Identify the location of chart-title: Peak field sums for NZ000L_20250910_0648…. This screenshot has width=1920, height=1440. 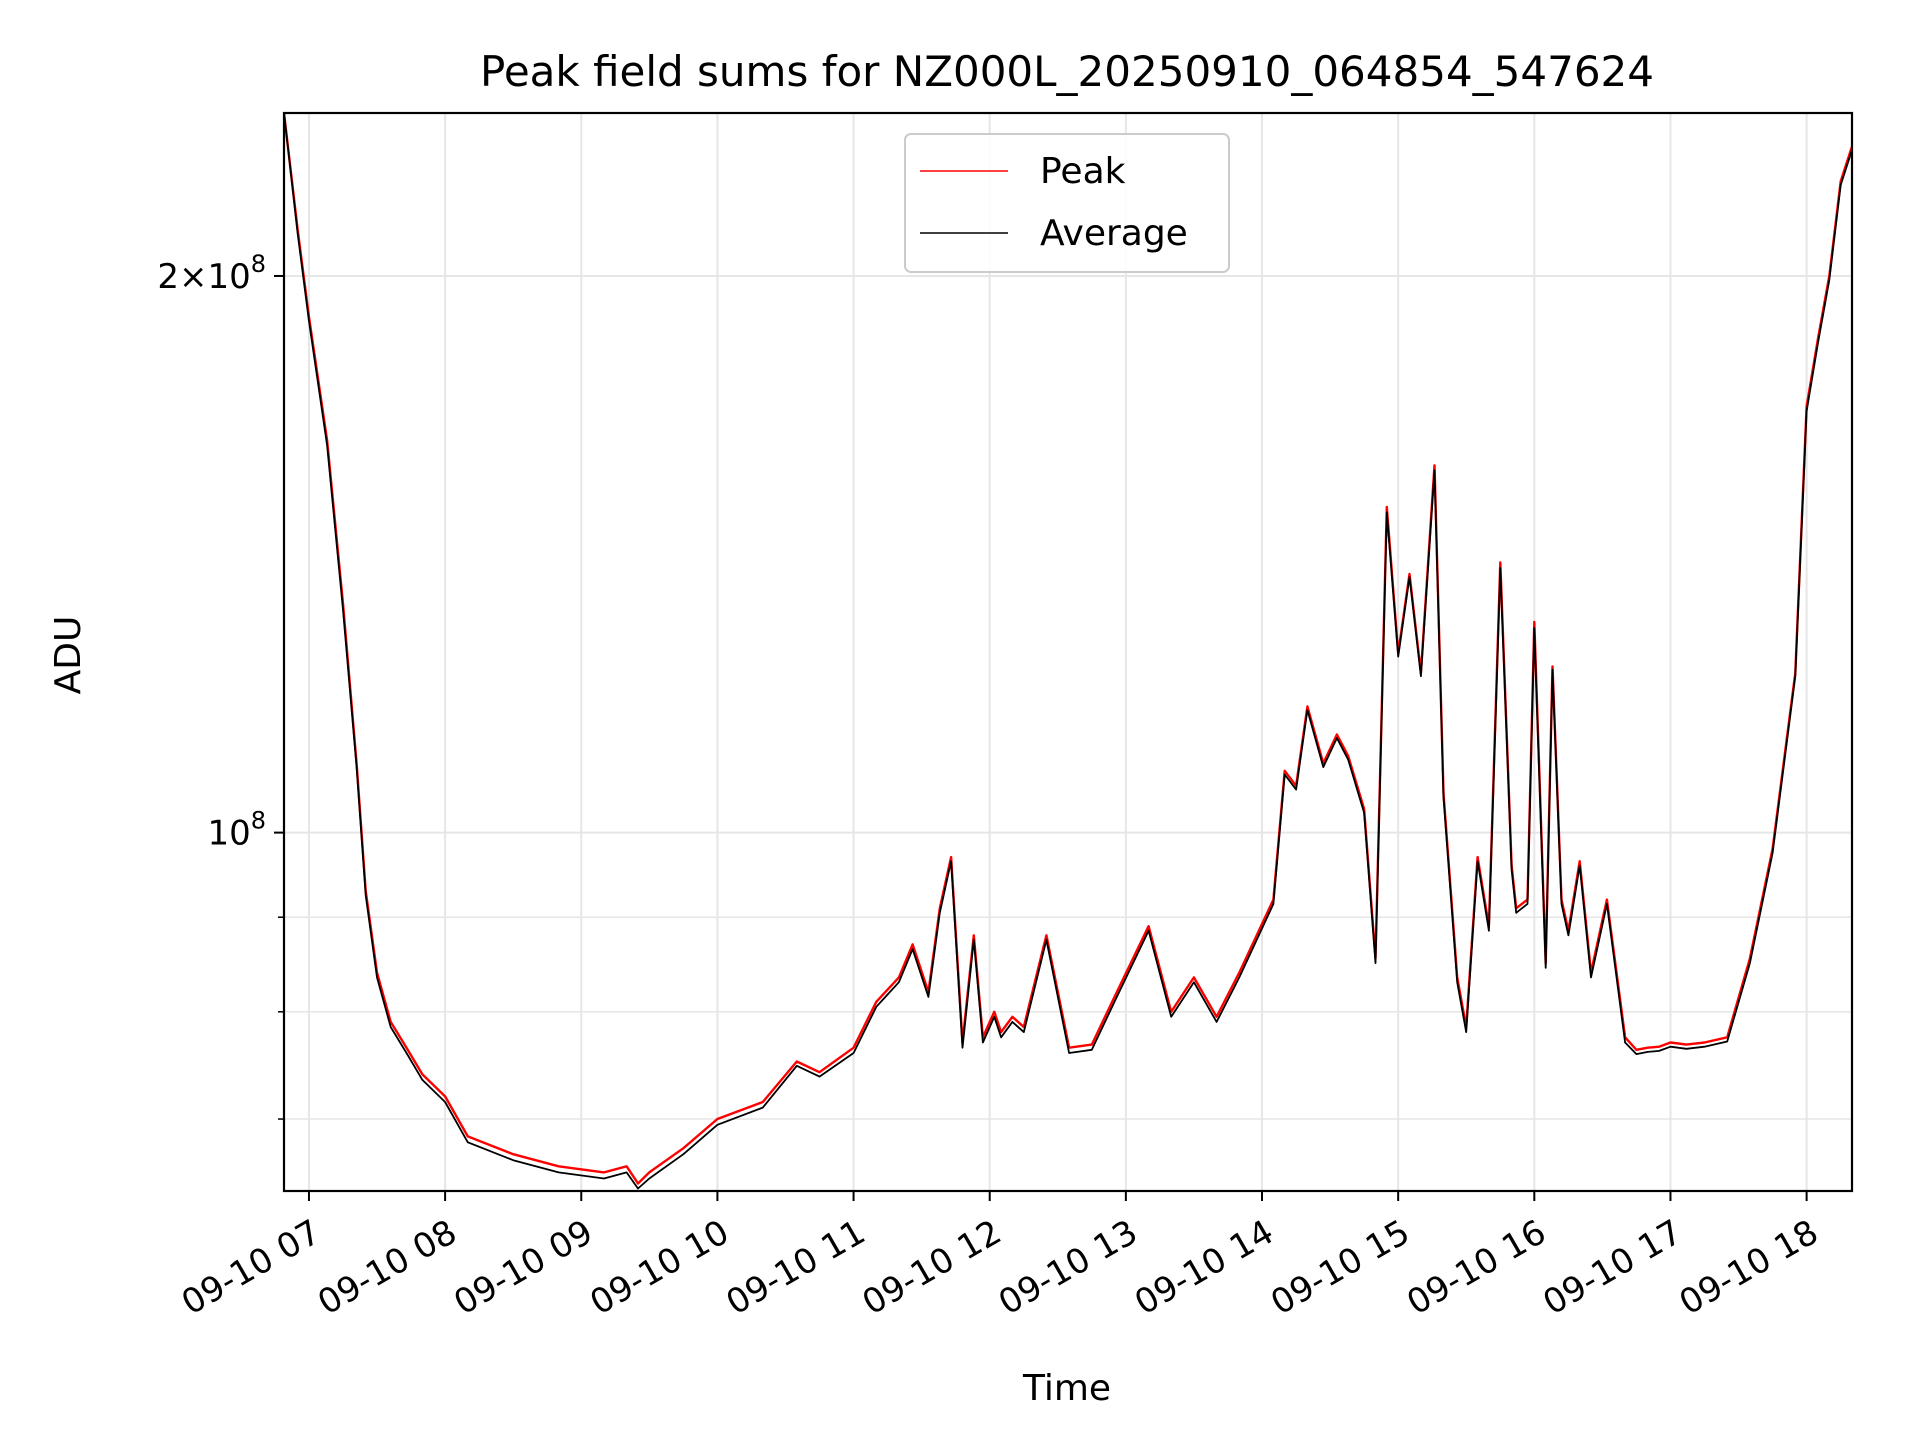
(1067, 71).